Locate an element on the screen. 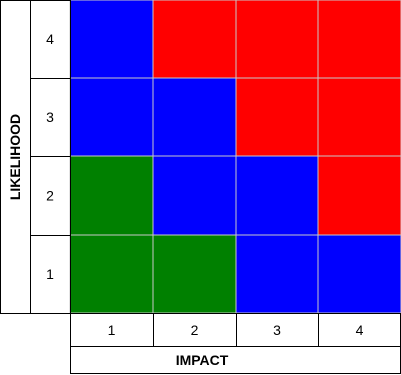  x-tick-label: 2 is located at coordinates (195, 330).